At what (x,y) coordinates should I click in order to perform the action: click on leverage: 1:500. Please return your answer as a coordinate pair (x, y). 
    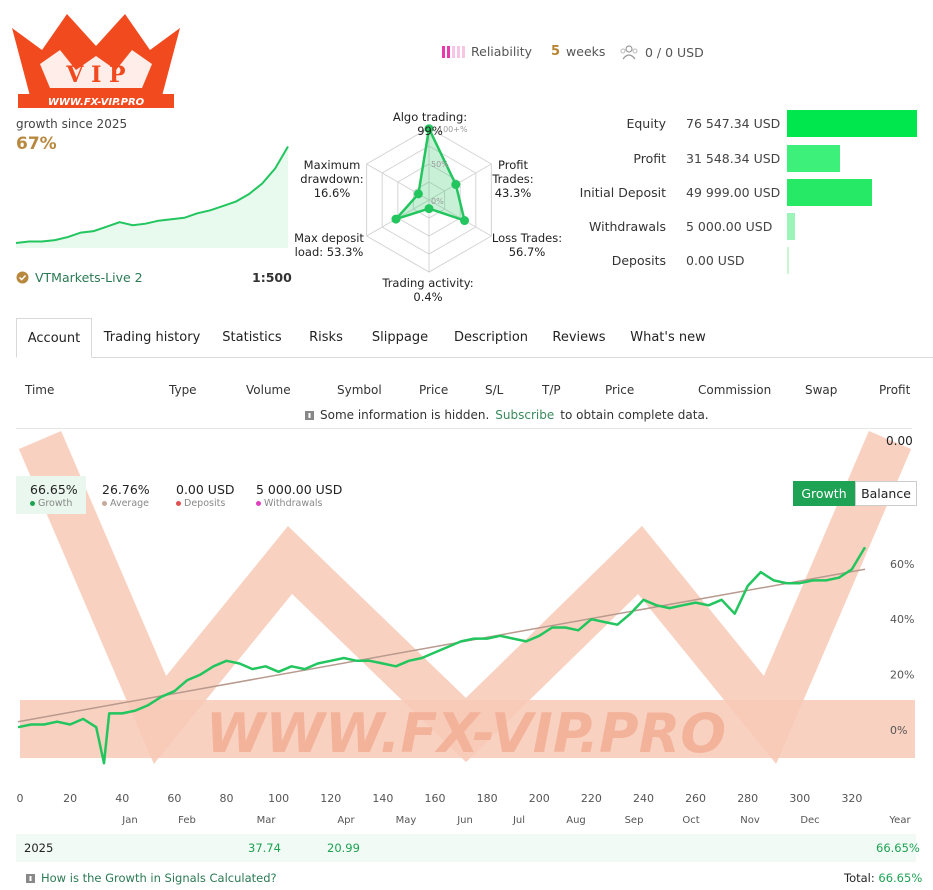
    Looking at the image, I should click on (272, 277).